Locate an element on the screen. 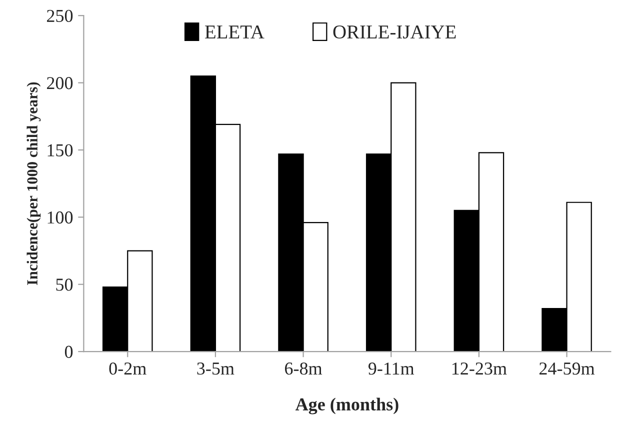  y-tick-label: 0 is located at coordinates (68, 352).